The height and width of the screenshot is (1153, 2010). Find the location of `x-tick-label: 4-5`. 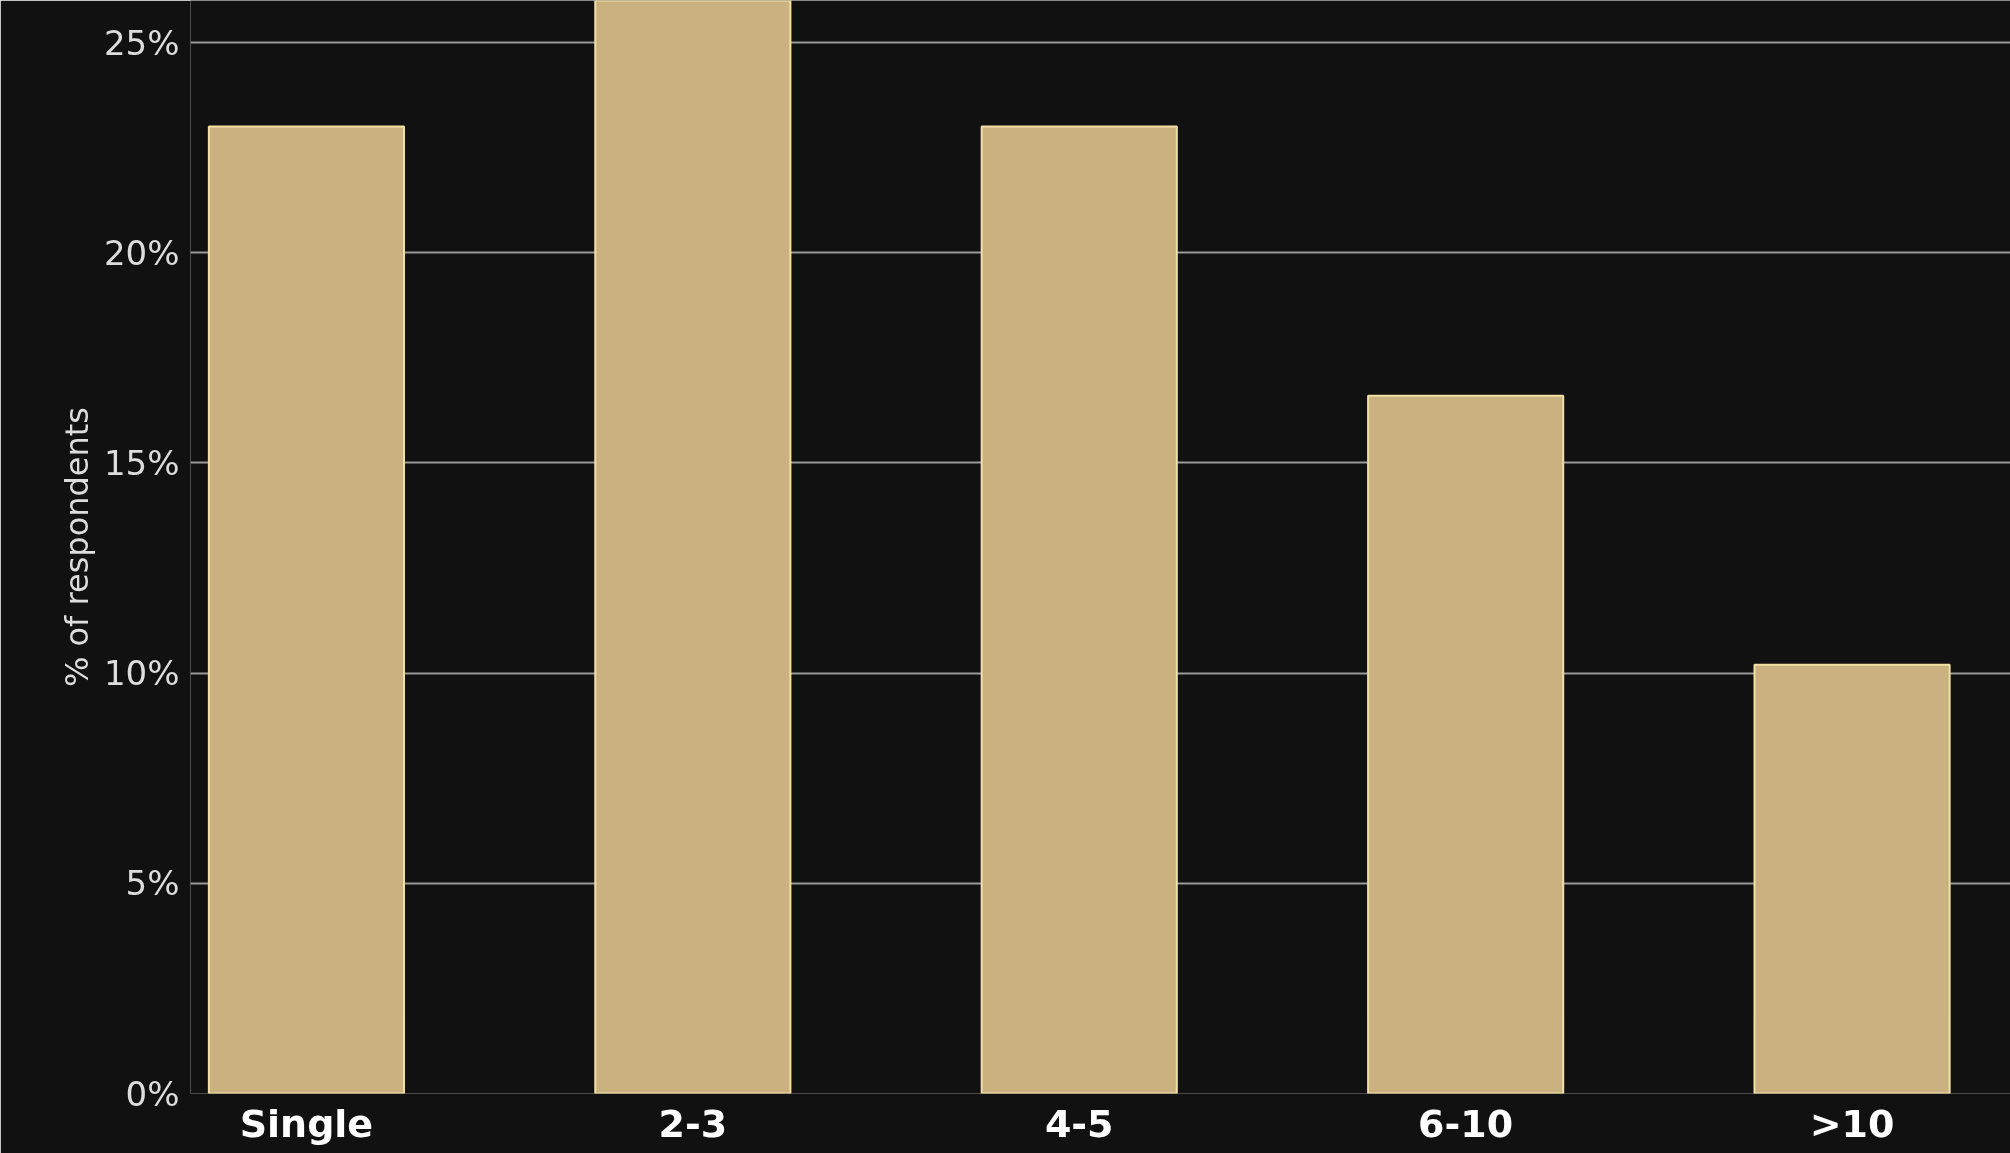

x-tick-label: 4-5 is located at coordinates (1079, 1123).